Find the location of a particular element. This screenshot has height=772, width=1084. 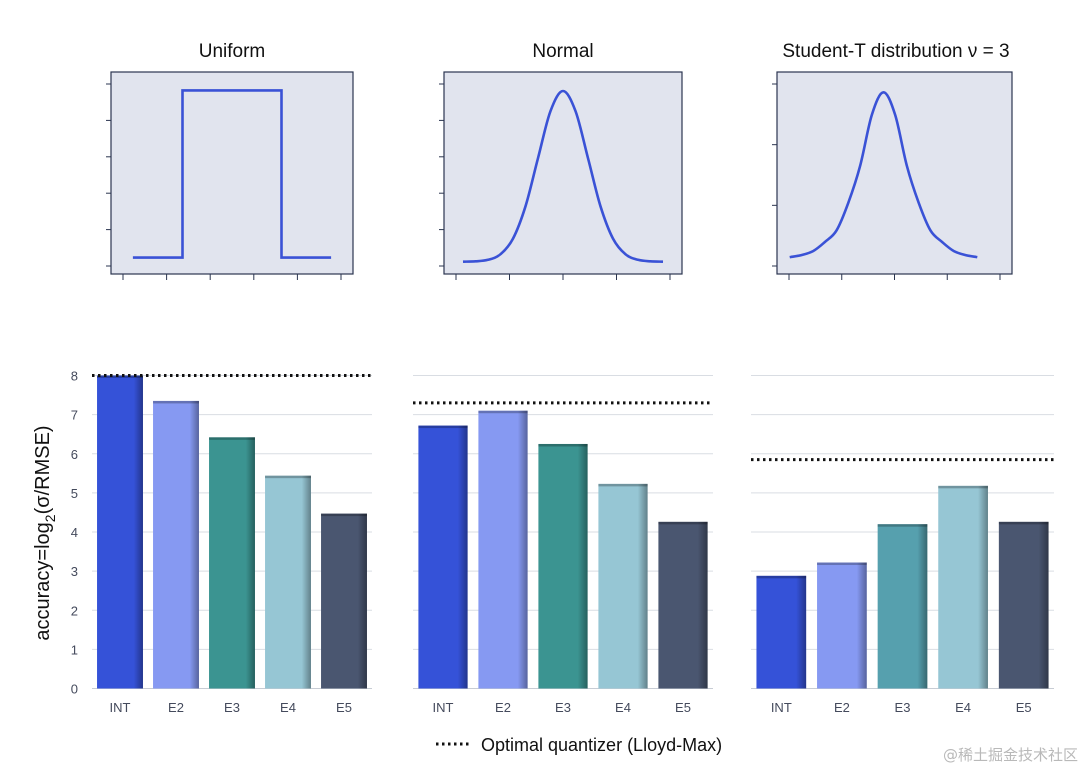

dist-title-student-t: Student-T distribution ν = 3 is located at coordinates (895, 51).